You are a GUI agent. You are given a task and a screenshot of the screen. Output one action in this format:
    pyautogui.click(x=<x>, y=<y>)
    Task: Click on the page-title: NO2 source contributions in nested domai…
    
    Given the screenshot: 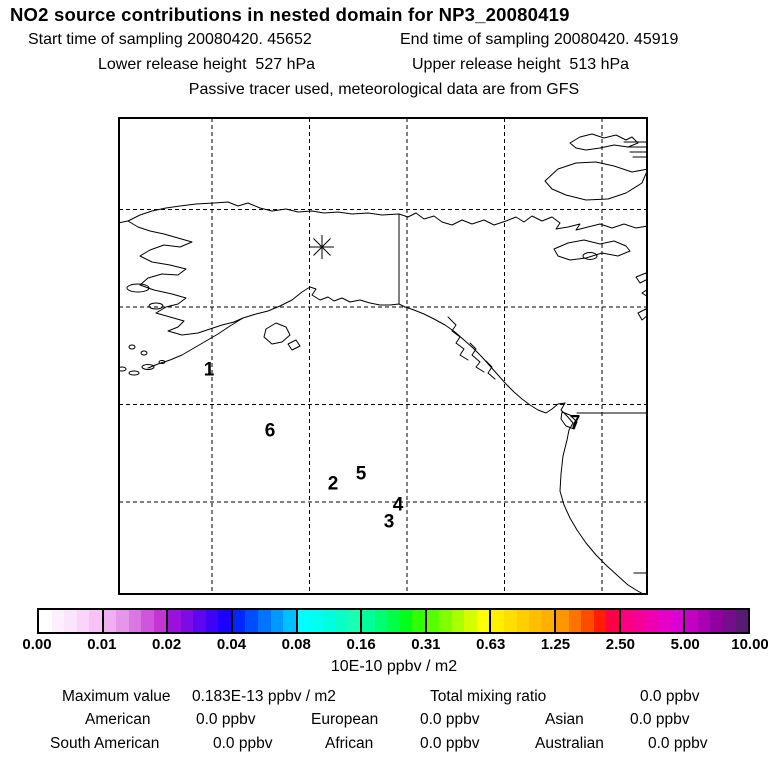 What is the action you would take?
    pyautogui.click(x=290, y=14)
    